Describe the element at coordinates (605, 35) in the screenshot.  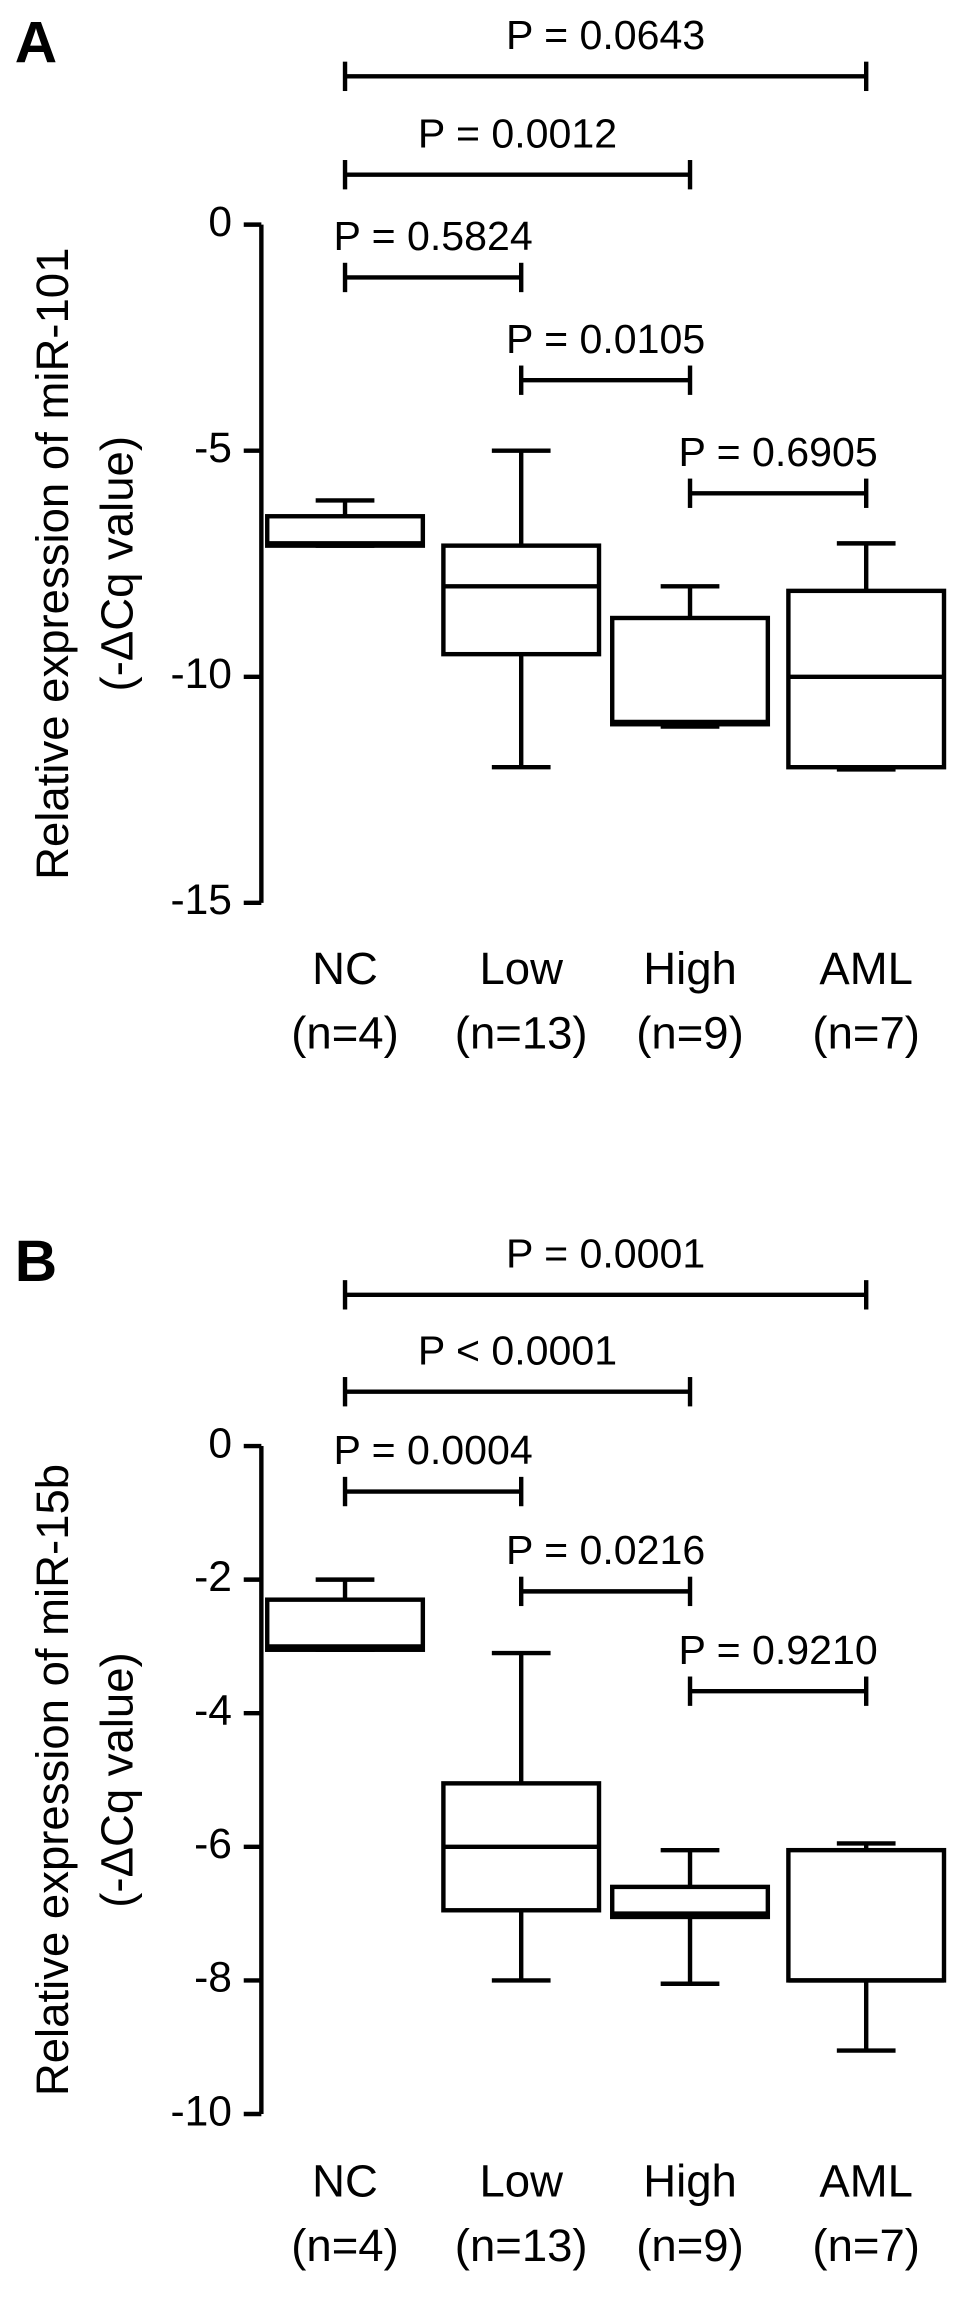
I see `p-value-label: P = 0.0643` at that location.